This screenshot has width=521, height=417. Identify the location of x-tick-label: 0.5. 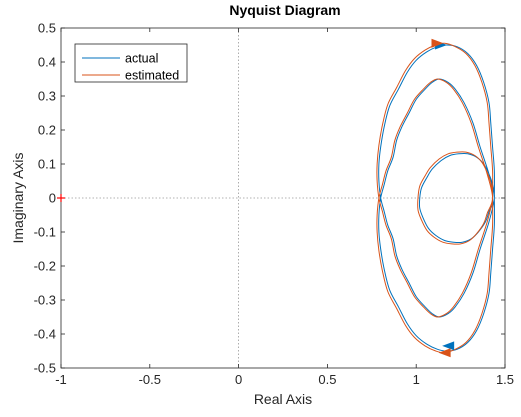
(327, 379).